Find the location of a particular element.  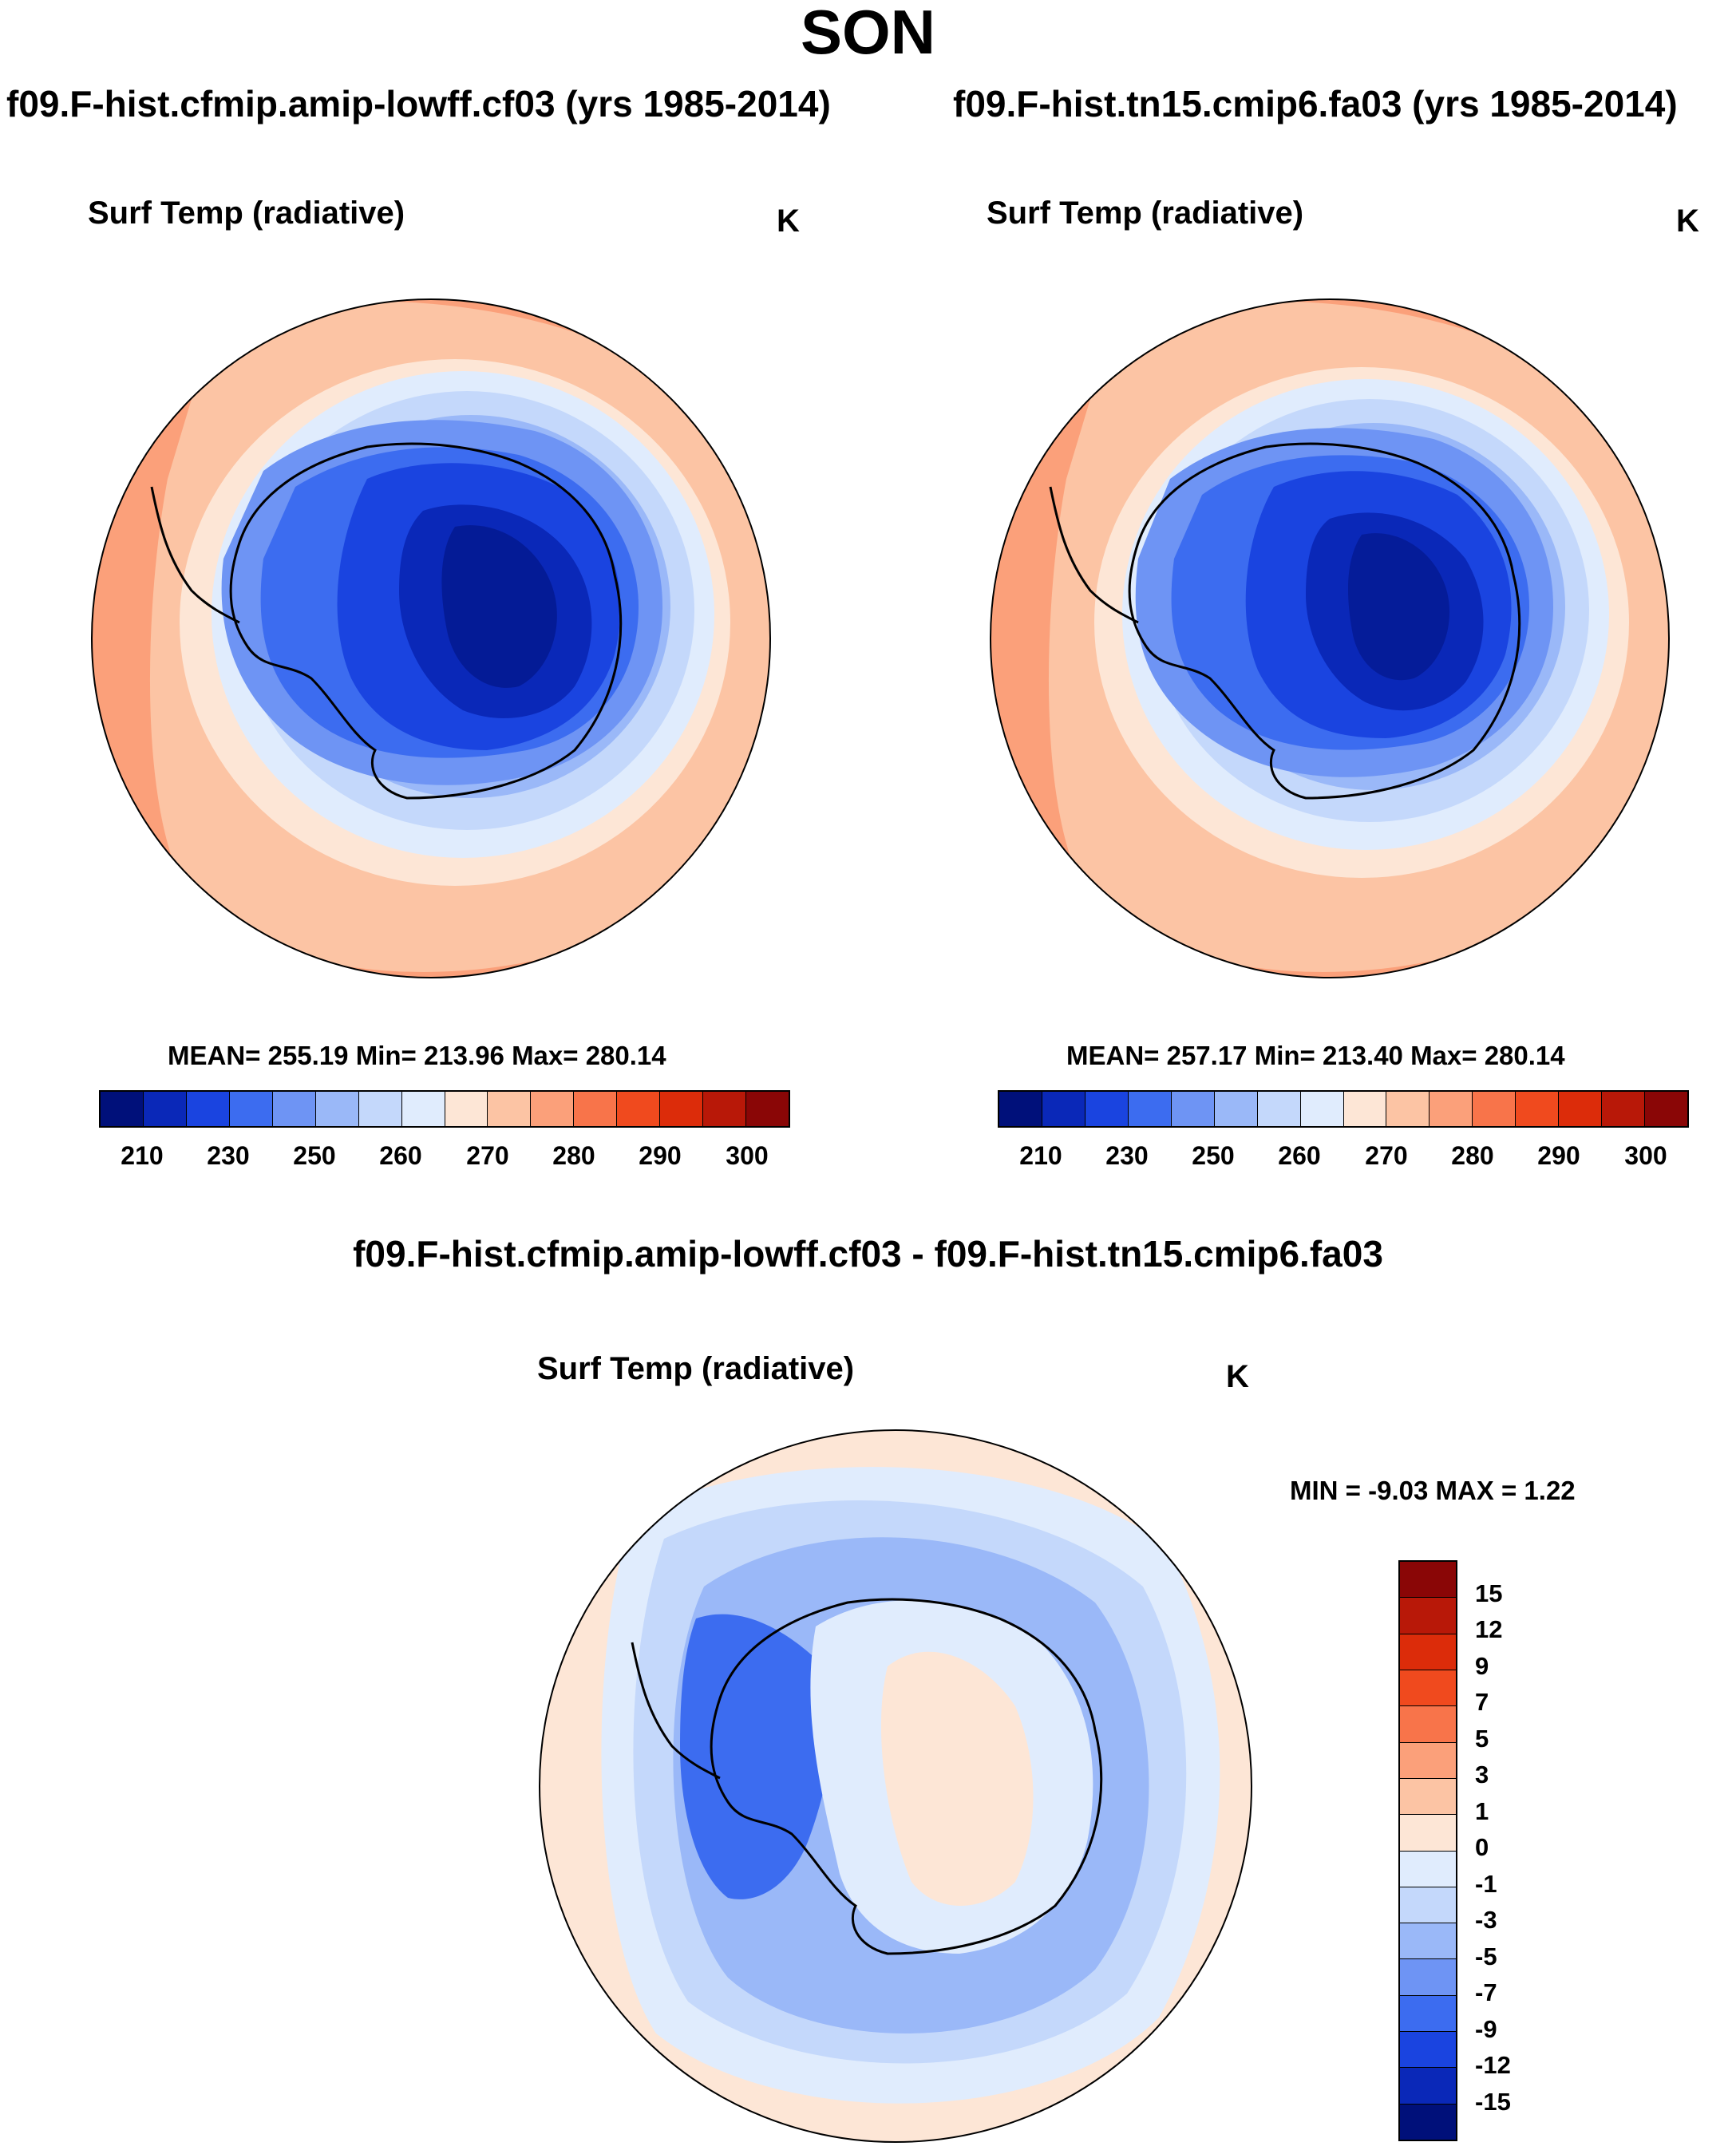

difference-colorbar-tick: 9 is located at coordinates (1482, 1666).